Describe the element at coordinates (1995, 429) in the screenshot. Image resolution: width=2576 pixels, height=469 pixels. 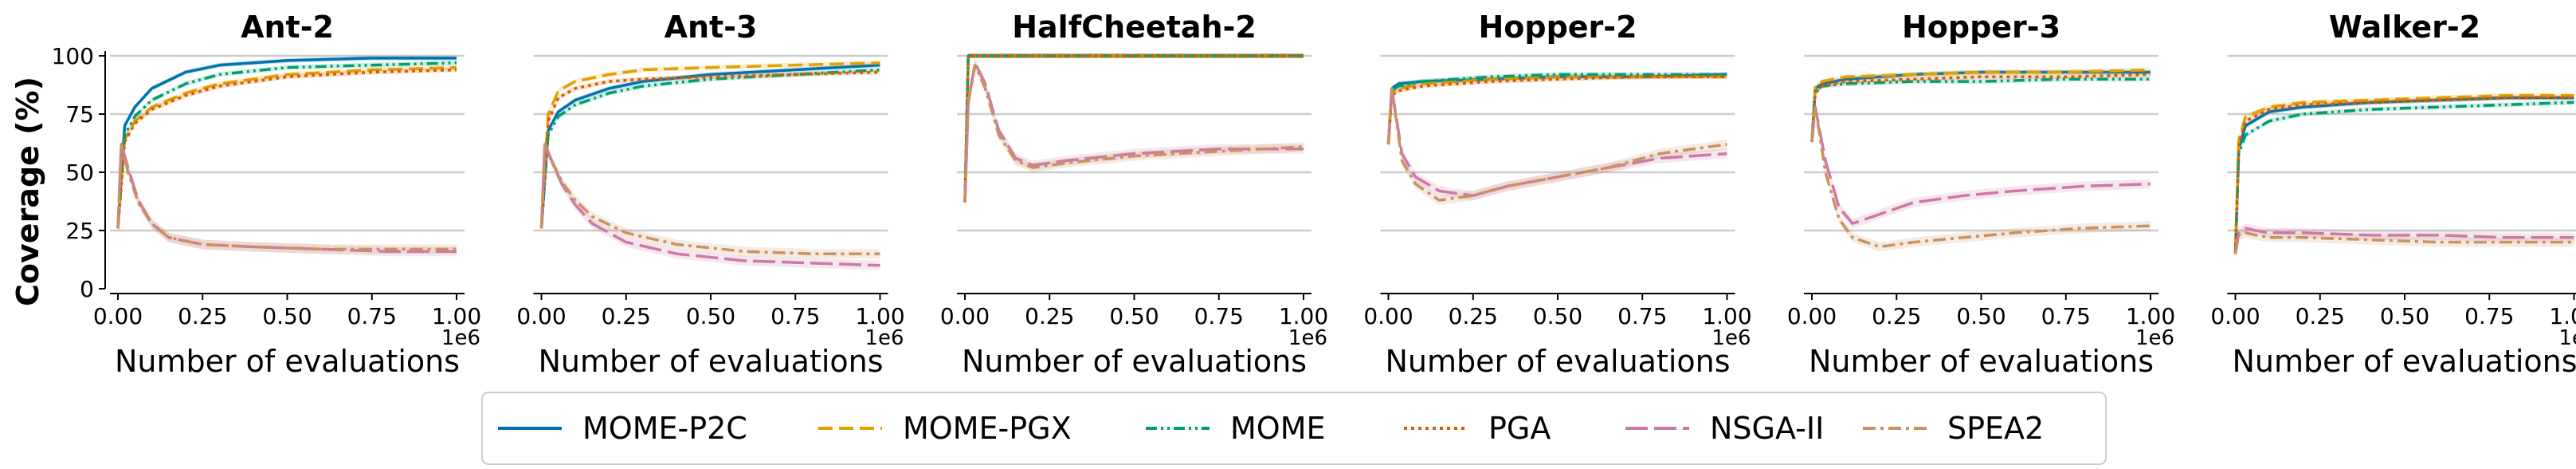
I see `legend-label: SPEA2` at that location.